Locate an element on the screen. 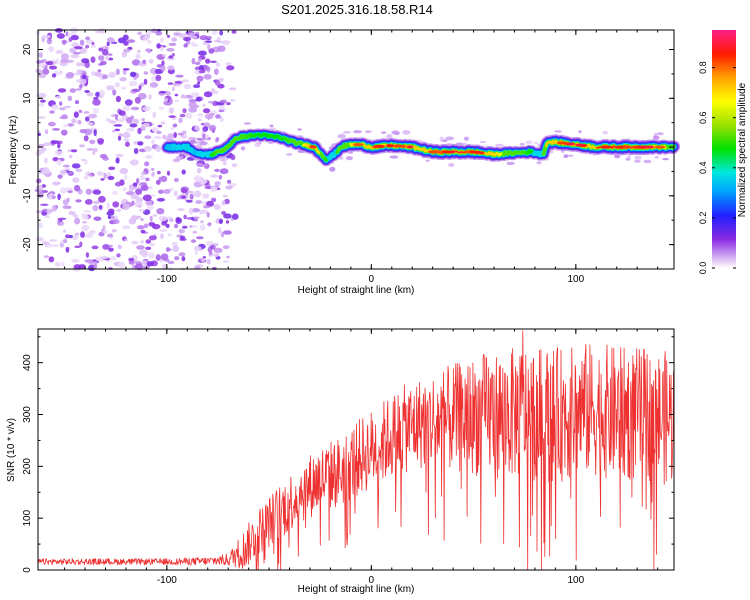 This screenshot has width=750, height=600. spectrogram-y-tick-label: 10 is located at coordinates (27, 98).